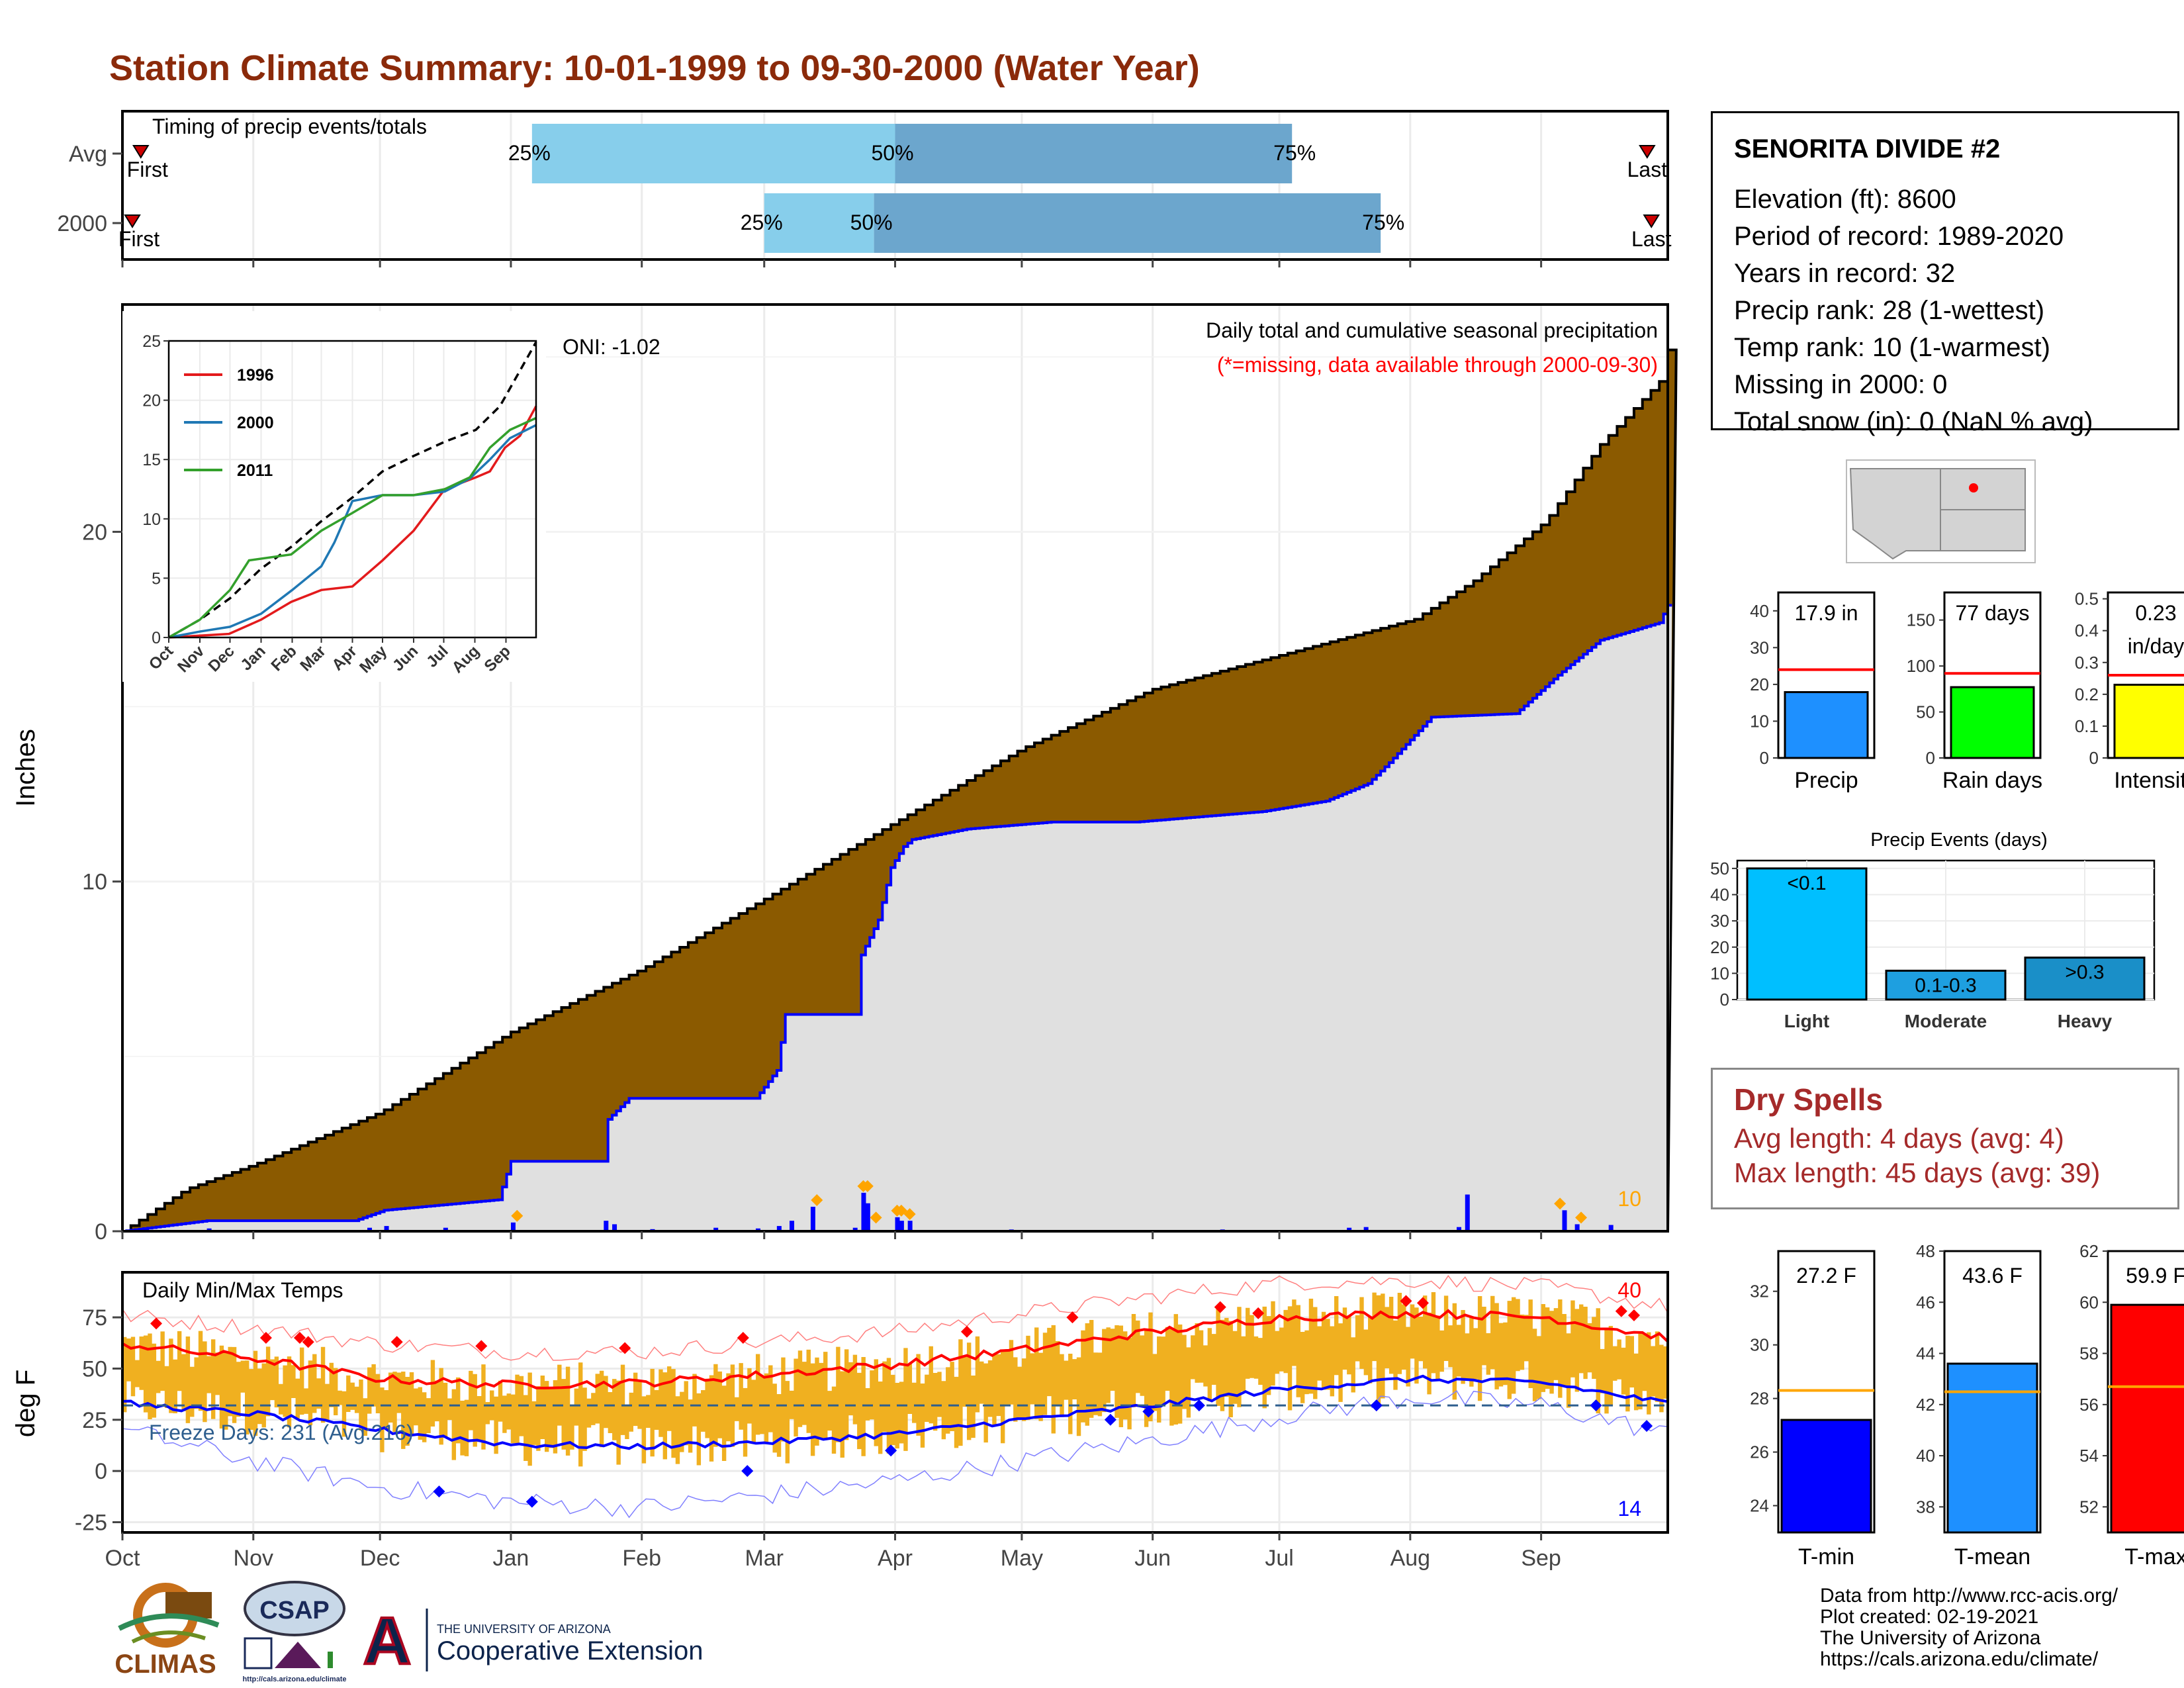  What do you see at coordinates (1760, 611) in the screenshot?
I see `mini-chart-ytick-label: 40` at bounding box center [1760, 611].